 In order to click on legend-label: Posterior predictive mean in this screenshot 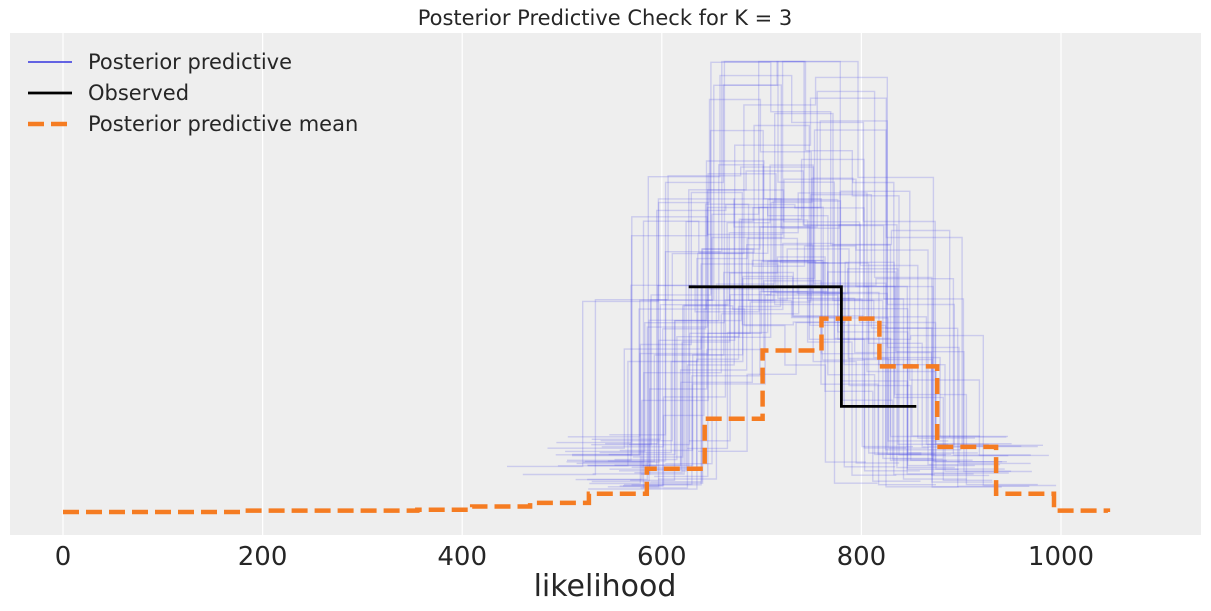, I will do `click(223, 124)`.